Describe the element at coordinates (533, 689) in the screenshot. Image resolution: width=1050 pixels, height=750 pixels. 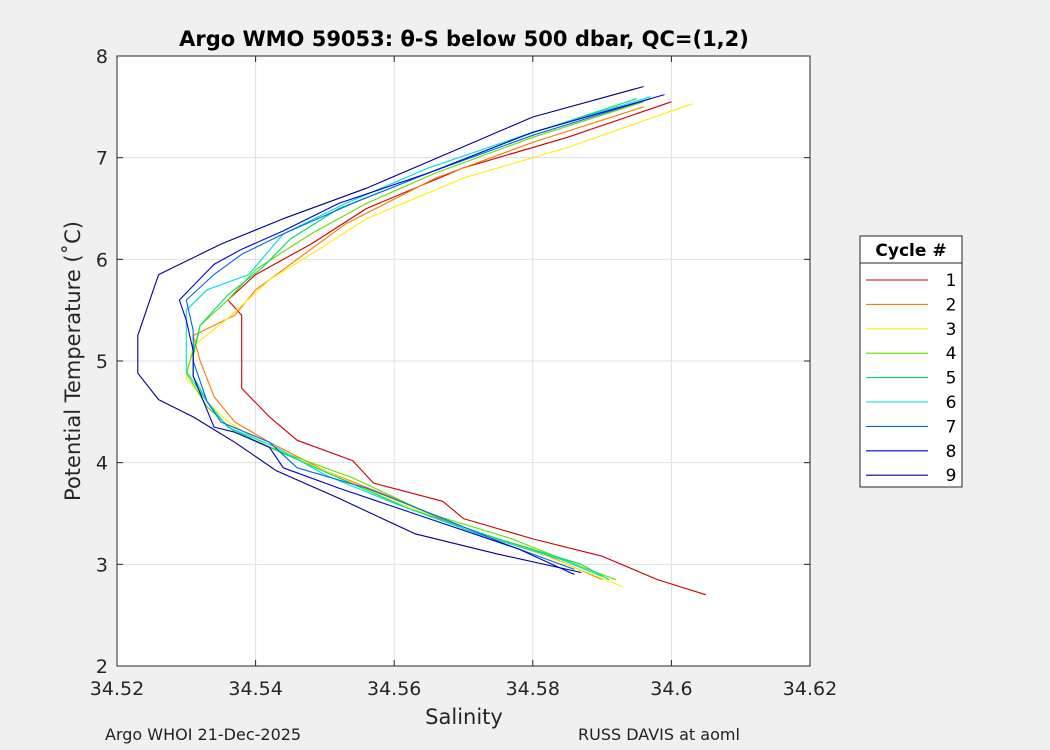
I see `x-tick-label: 34.58` at that location.